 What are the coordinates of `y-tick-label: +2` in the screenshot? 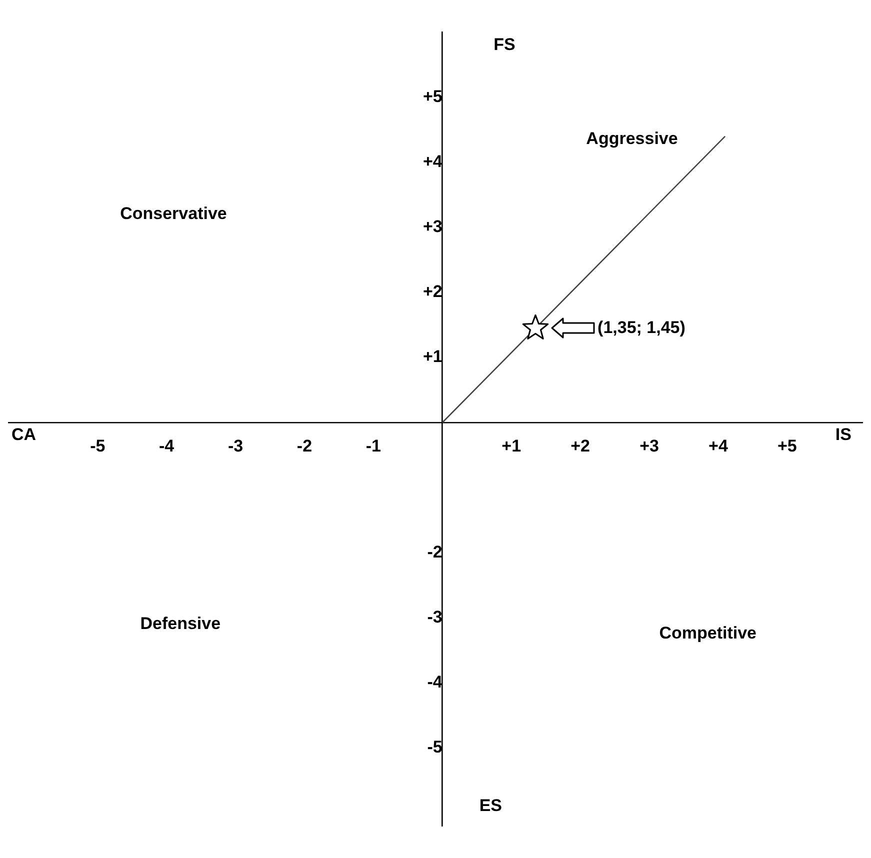 It's located at (432, 292).